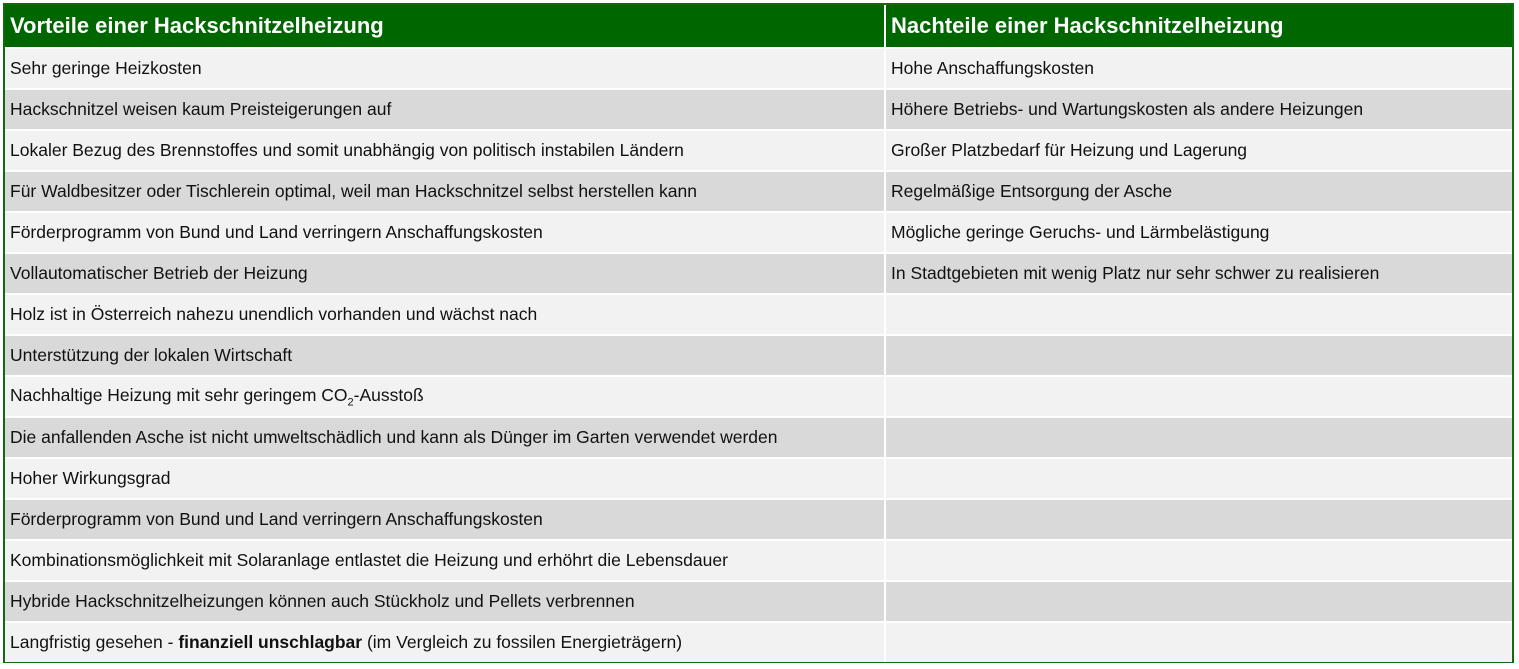 Image resolution: width=1519 pixels, height=669 pixels. What do you see at coordinates (445, 478) in the screenshot?
I see `advantage-cell: Hoher Wirkungsgrad` at bounding box center [445, 478].